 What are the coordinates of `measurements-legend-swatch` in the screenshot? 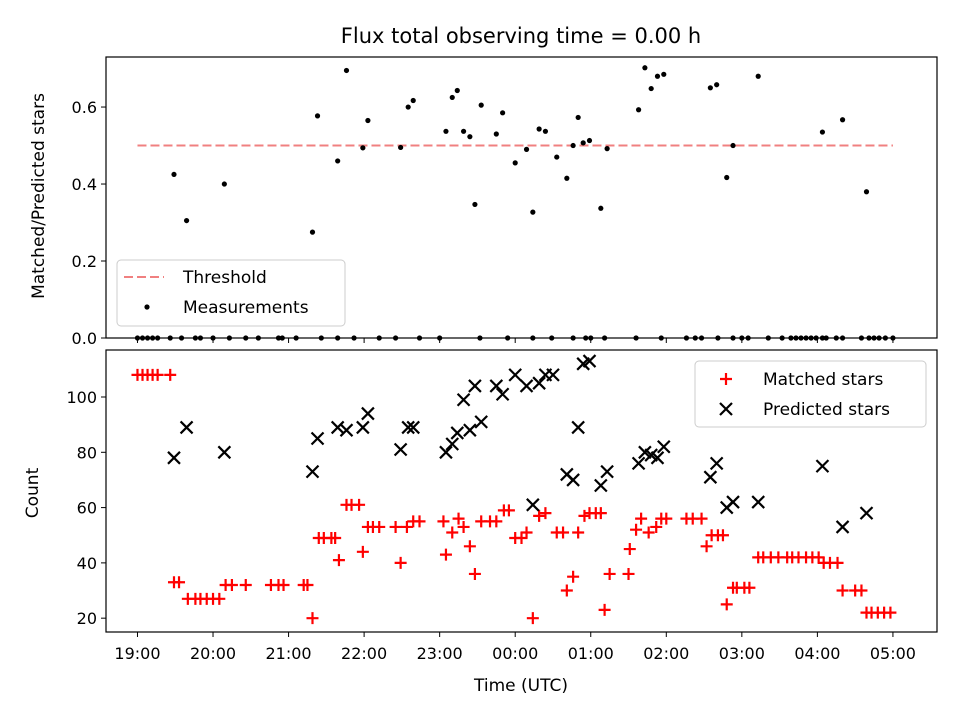 It's located at (147, 307).